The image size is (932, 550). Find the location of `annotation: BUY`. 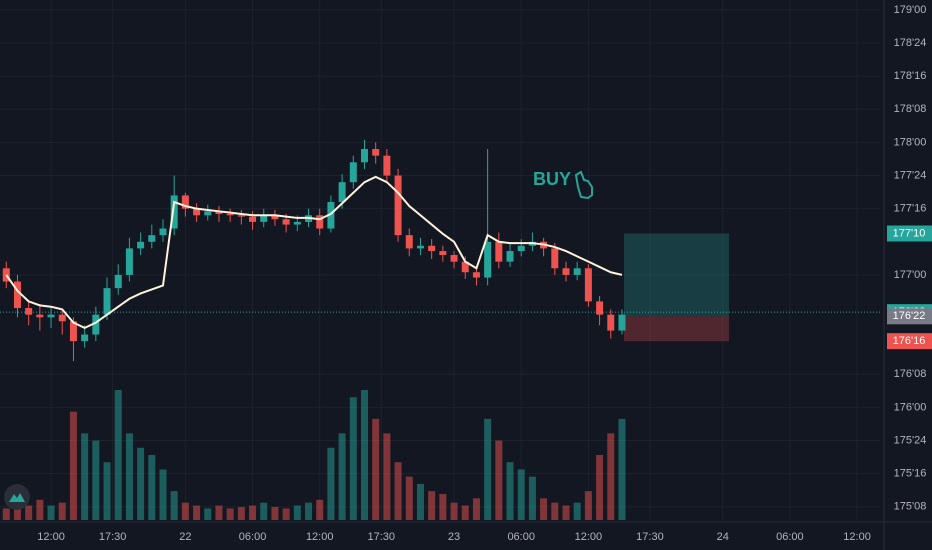

annotation: BUY is located at coordinates (552, 179).